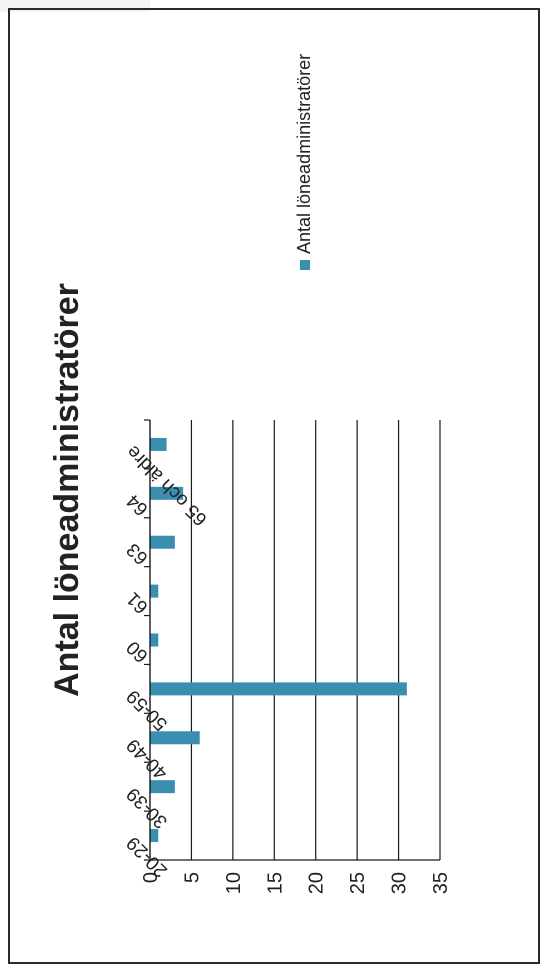 Image resolution: width=550 pixels, height=980 pixels. I want to click on legend: Antal löneadministratörer, so click(304, 162).